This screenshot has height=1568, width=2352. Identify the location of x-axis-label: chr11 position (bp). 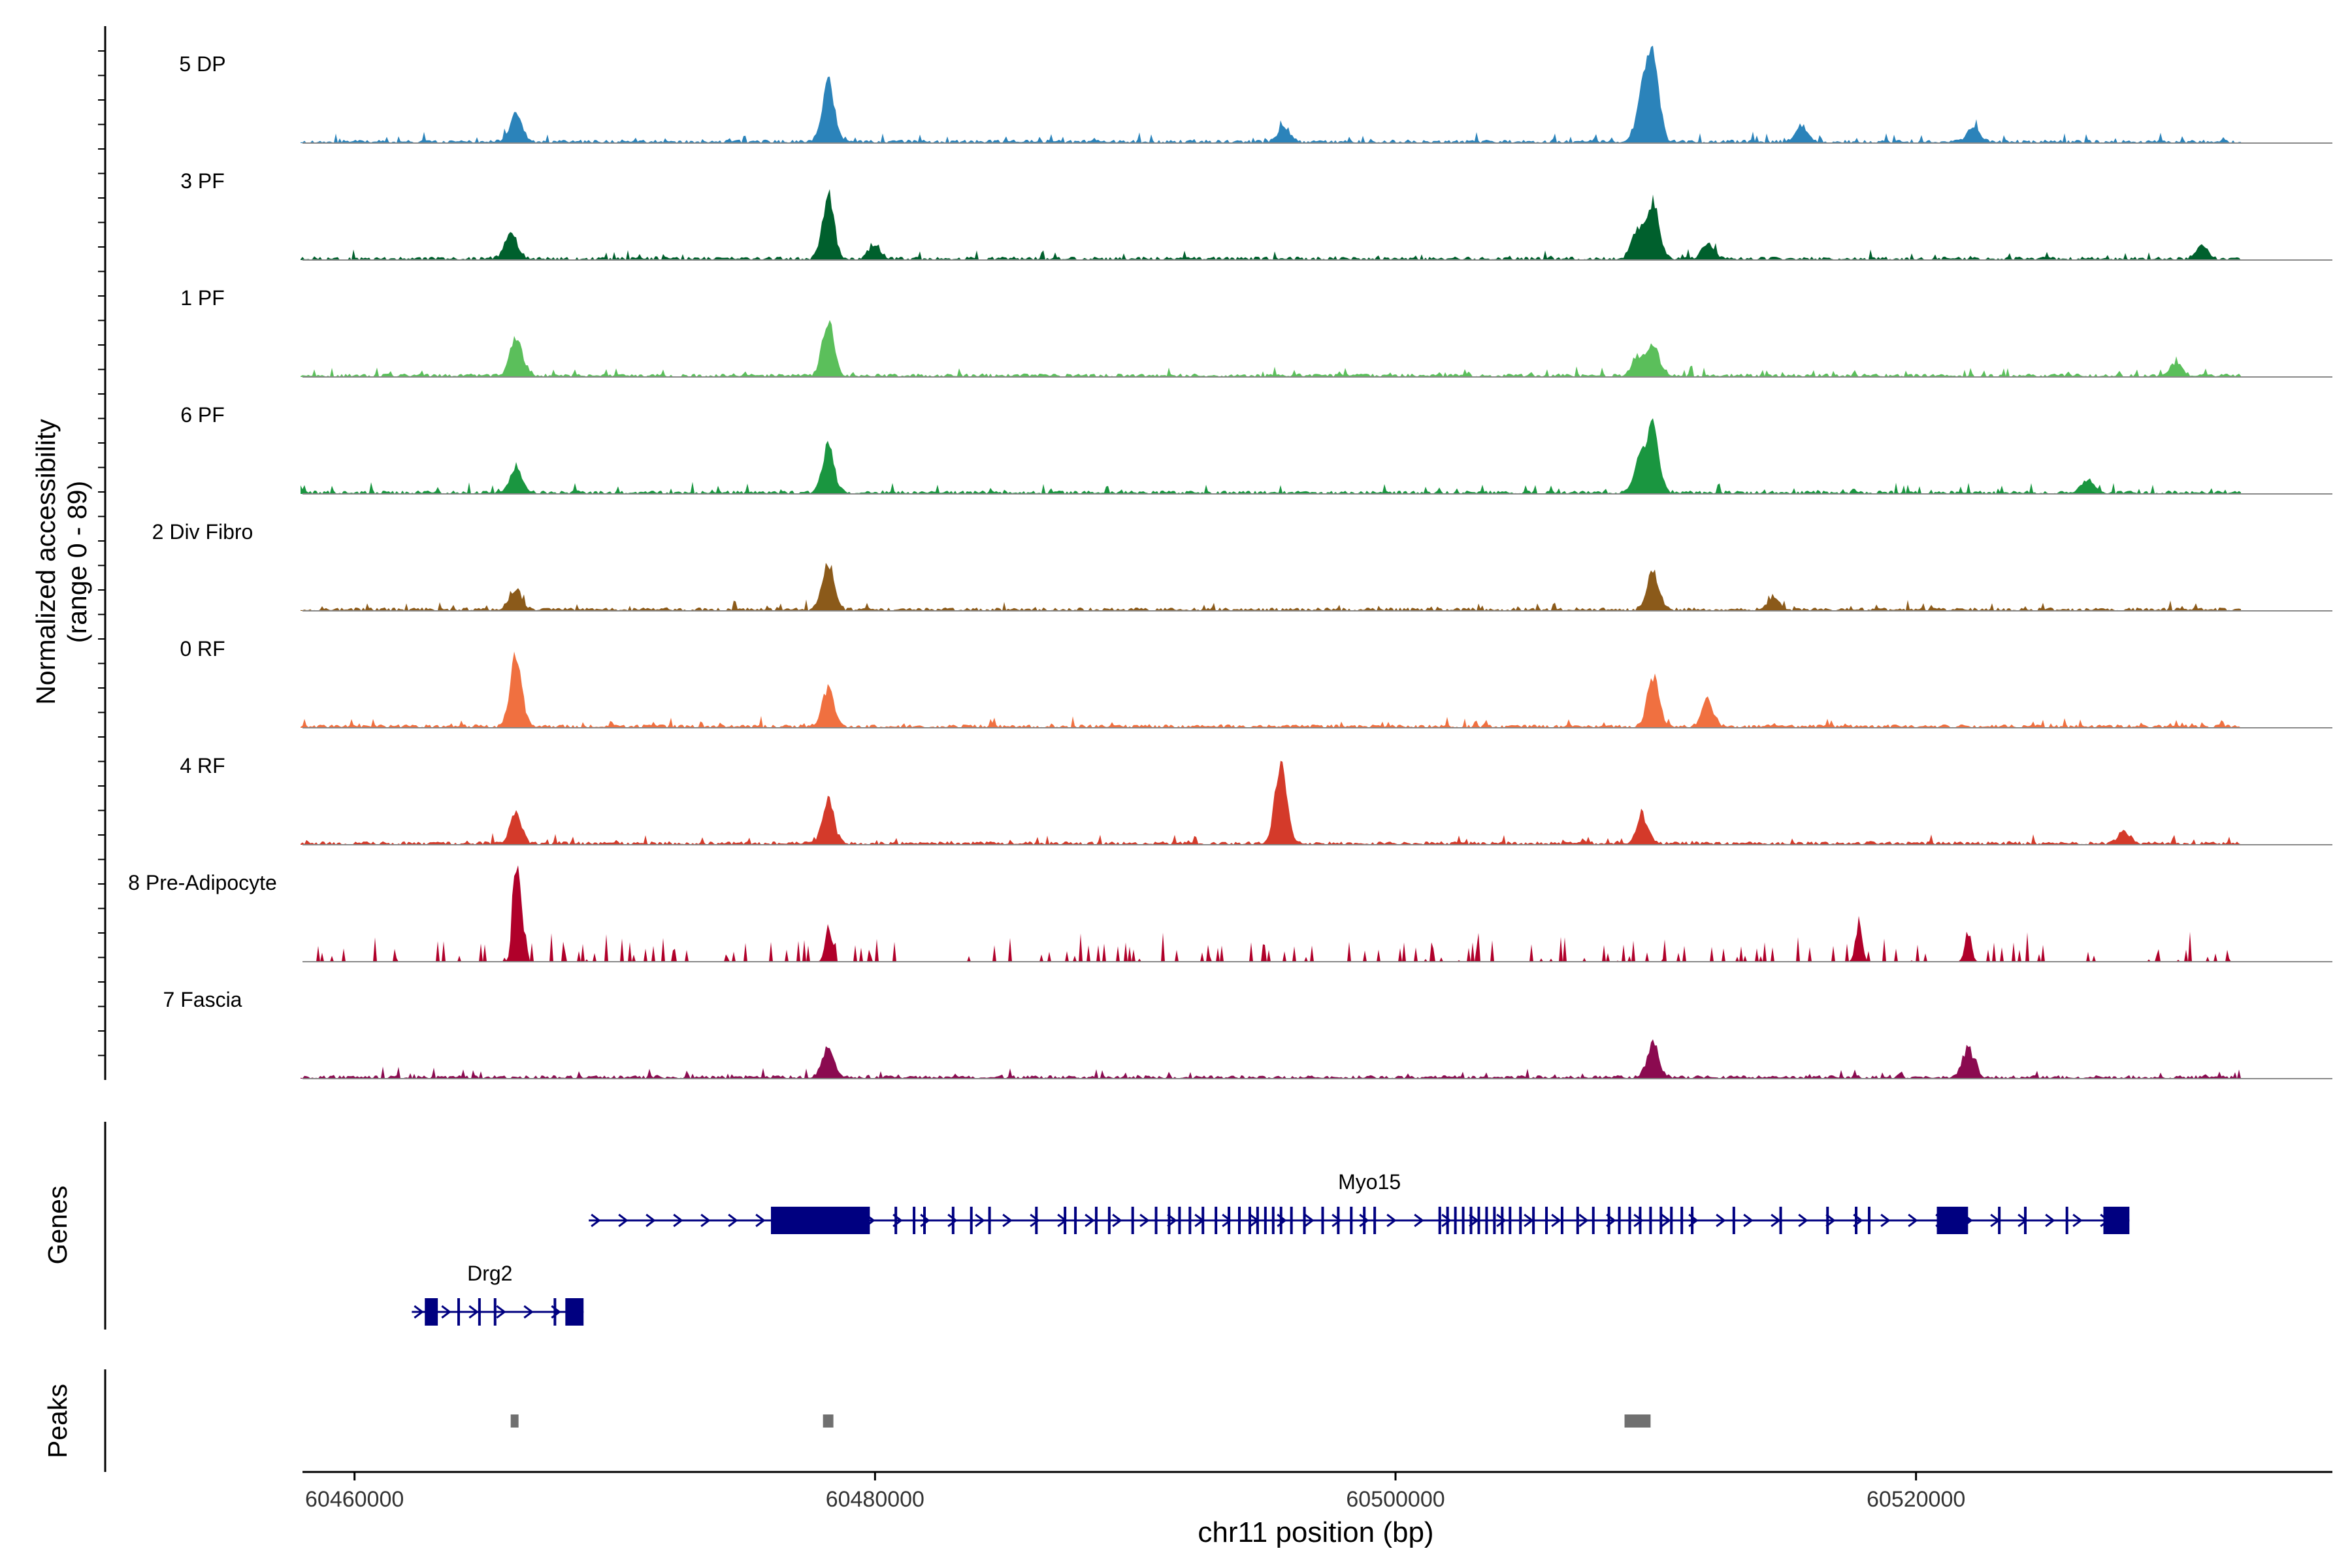
(1315, 1532).